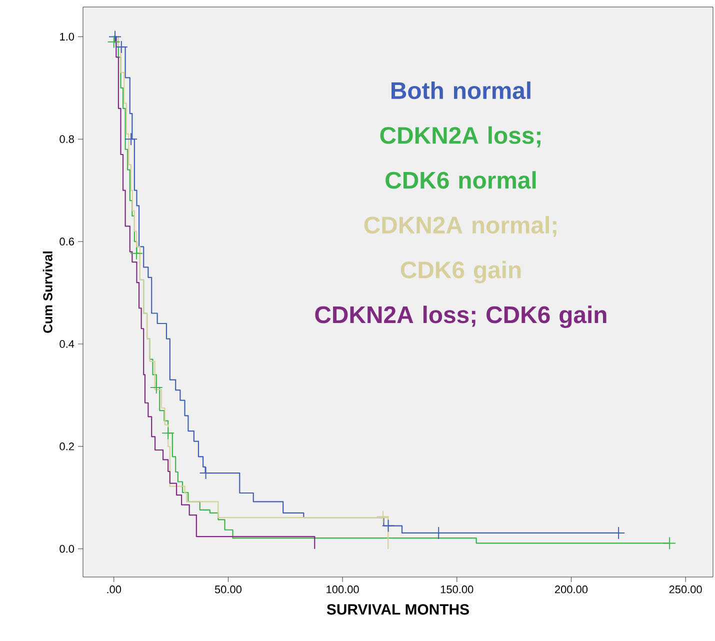 The image size is (715, 641). What do you see at coordinates (67, 36) in the screenshot?
I see `y-tick-label: 1.0` at bounding box center [67, 36].